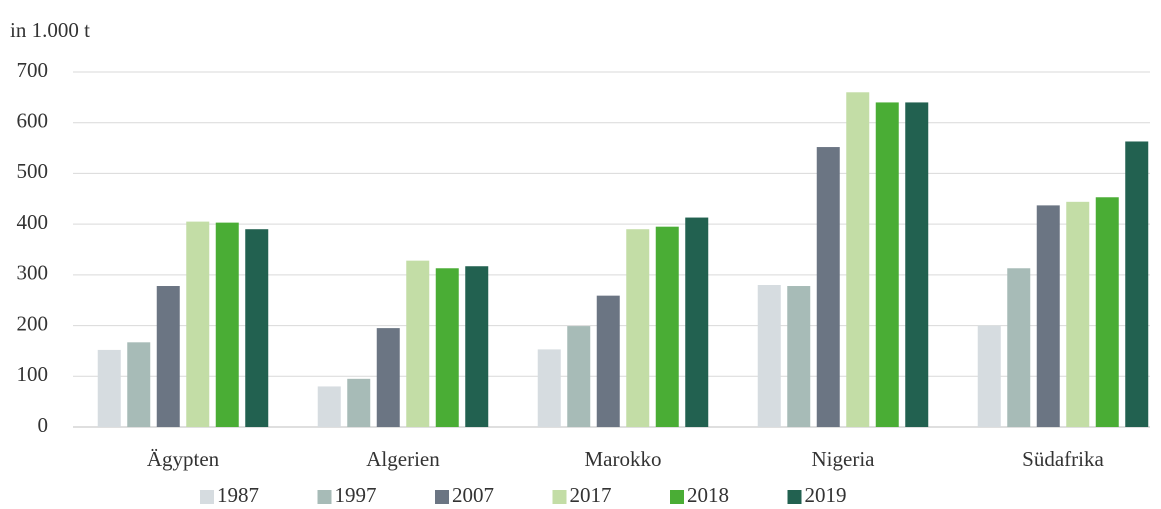  Describe the element at coordinates (33, 121) in the screenshot. I see `y-tick-label: 600` at that location.